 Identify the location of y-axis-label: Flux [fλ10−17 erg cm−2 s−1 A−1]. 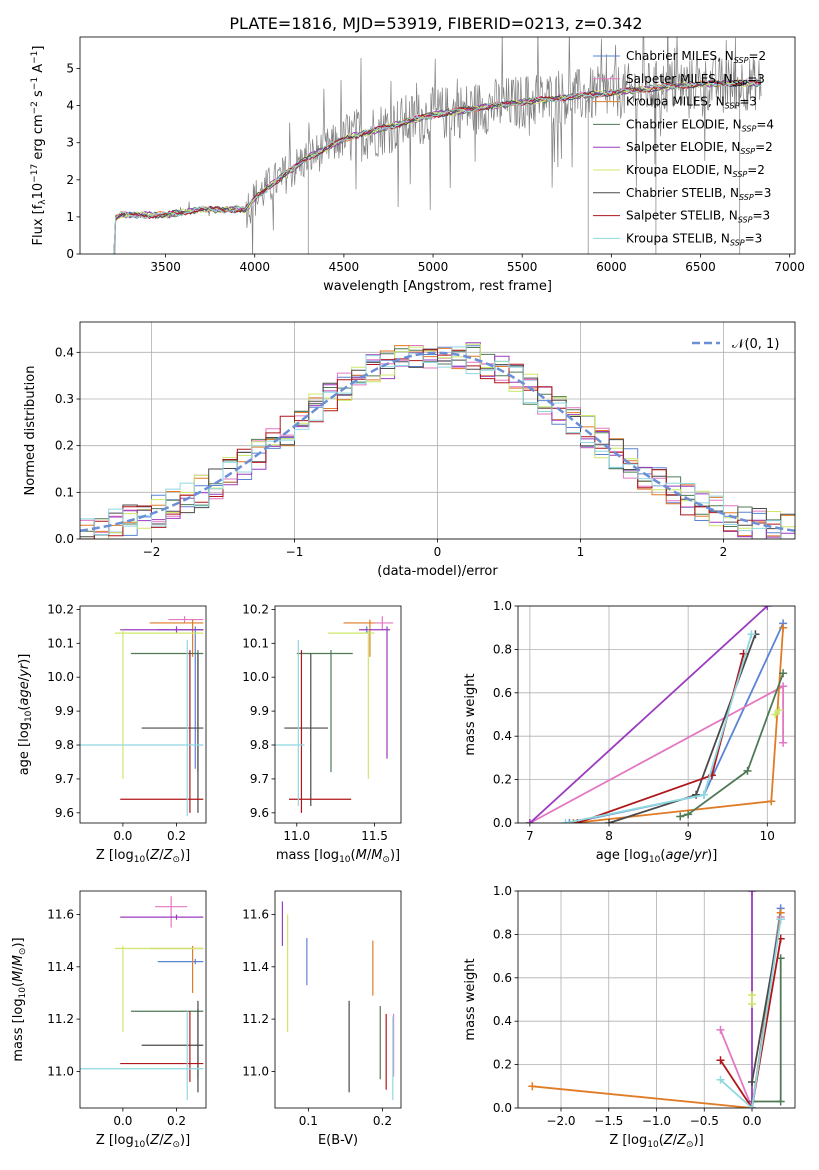
(39, 146).